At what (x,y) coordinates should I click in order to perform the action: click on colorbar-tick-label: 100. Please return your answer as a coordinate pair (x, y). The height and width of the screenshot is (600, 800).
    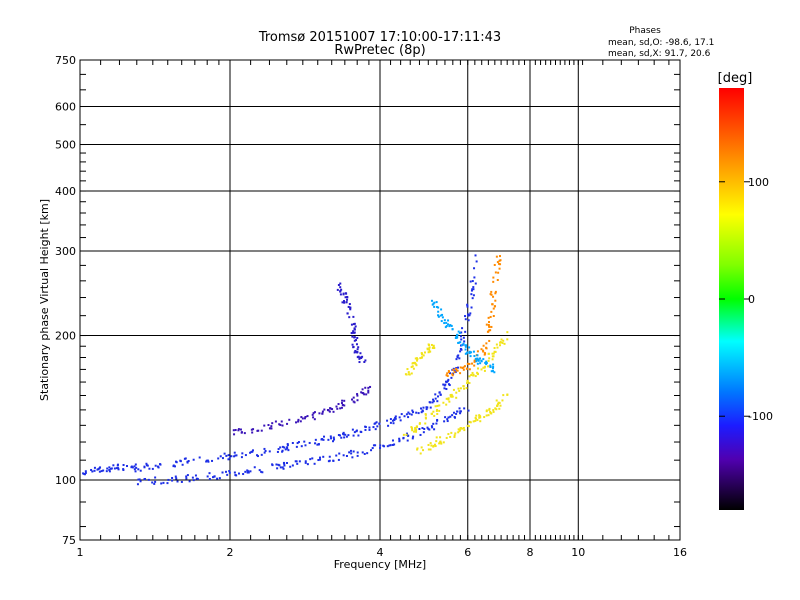
    Looking at the image, I should click on (758, 182).